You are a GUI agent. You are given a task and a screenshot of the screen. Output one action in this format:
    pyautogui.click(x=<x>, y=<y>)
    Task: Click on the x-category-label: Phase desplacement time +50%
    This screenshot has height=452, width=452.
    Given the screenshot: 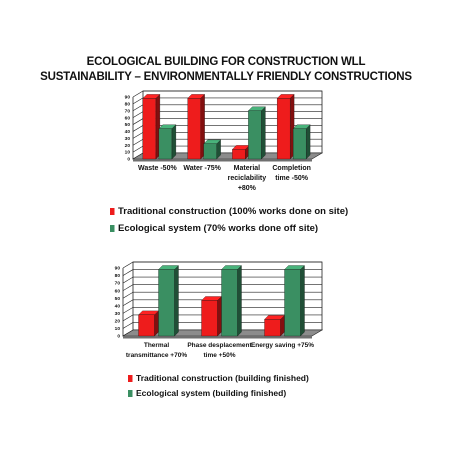 What is the action you would take?
    pyautogui.click(x=219, y=350)
    